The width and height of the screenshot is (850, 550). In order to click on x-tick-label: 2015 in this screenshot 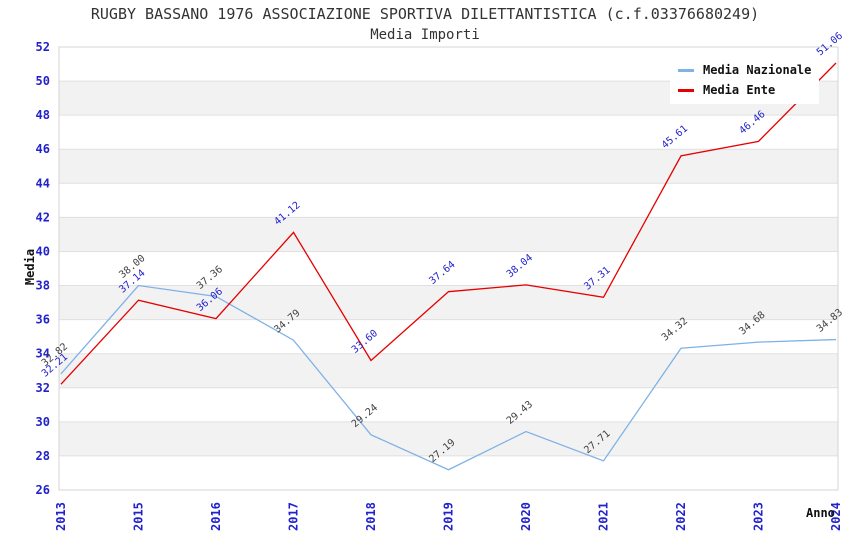, I will do `click(139, 516)`.